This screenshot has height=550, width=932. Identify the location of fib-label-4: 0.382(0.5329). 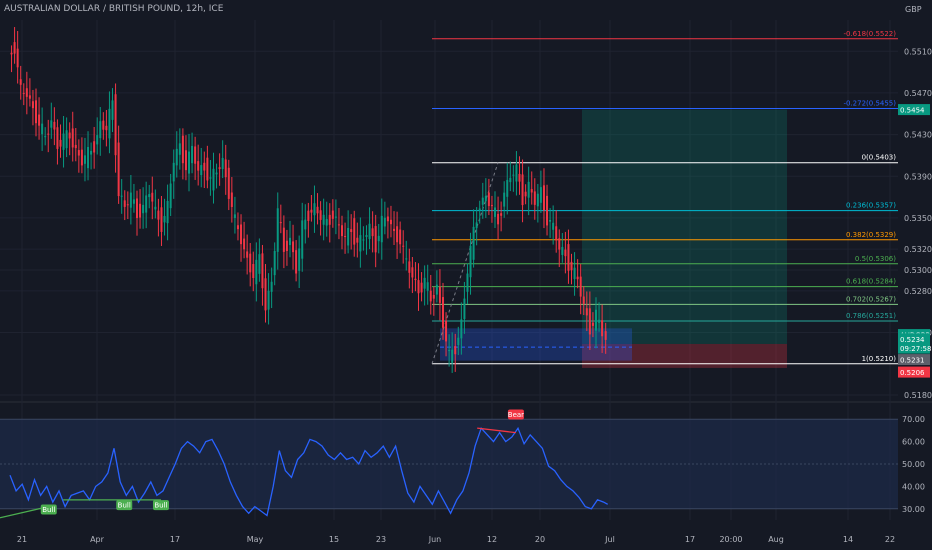
(871, 235).